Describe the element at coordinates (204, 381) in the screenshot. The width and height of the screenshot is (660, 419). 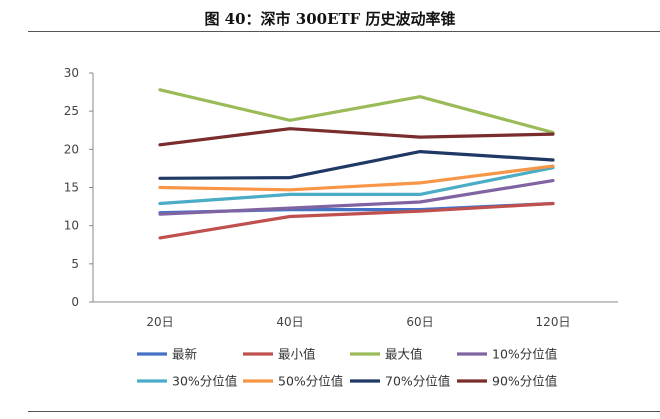
I see `legend-label: 30%分位值` at that location.